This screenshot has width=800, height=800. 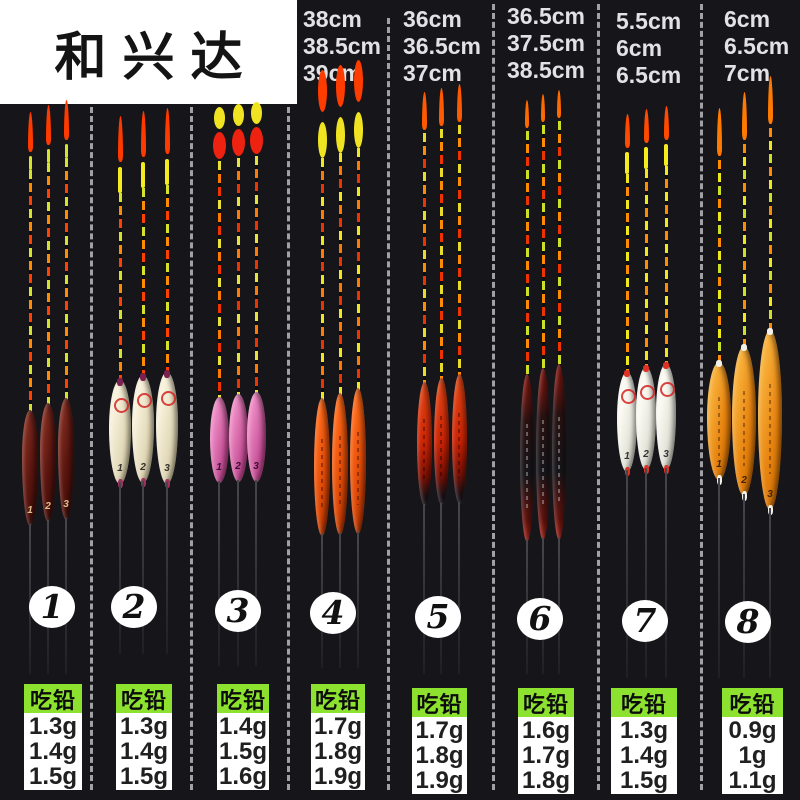 I want to click on size-list-col7: 5.5cm 6cm 6.5cm, so click(x=648, y=48).